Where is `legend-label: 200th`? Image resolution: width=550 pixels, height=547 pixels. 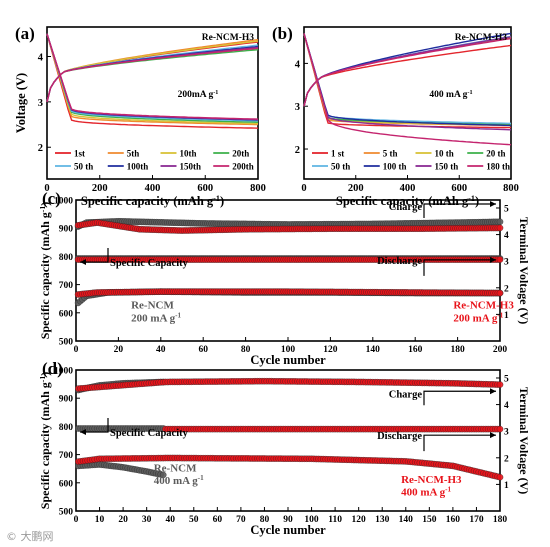
legend-label: 200th is located at coordinates (243, 167).